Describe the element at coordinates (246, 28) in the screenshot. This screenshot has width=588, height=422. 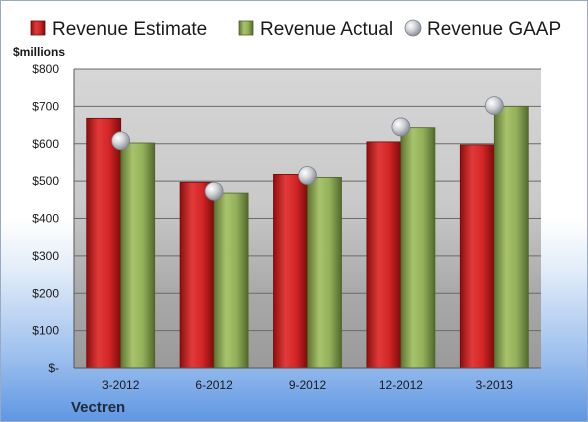
I see `legend-swatch-revenue-actual` at that location.